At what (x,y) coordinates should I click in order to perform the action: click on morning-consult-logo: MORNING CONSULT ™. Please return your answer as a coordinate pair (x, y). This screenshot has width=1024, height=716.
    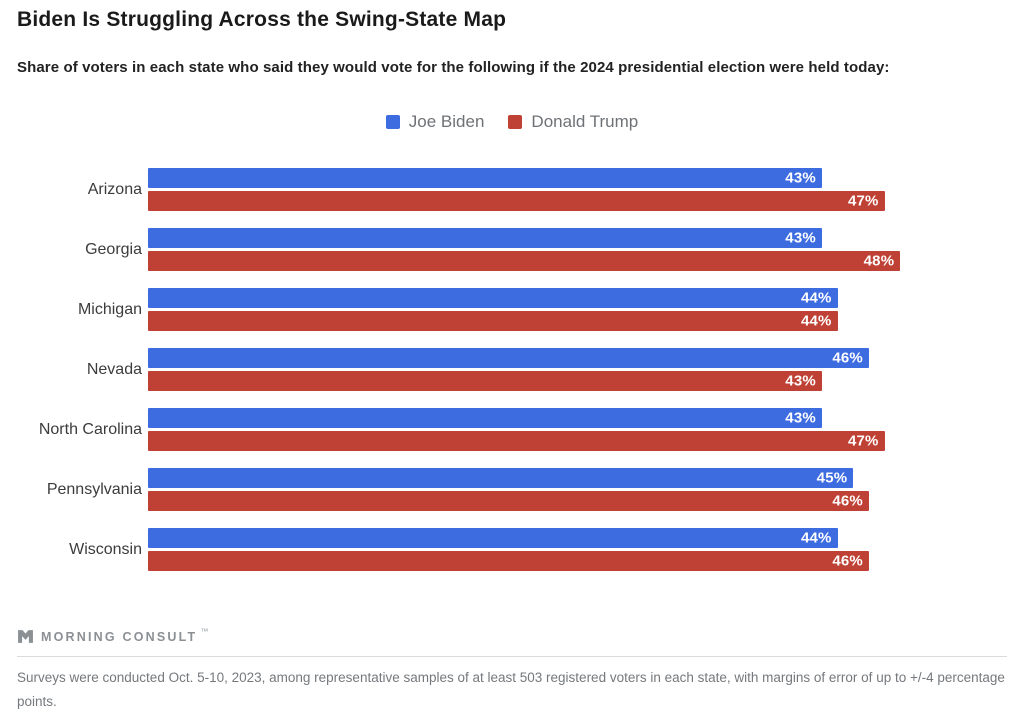
    Looking at the image, I should click on (114, 636).